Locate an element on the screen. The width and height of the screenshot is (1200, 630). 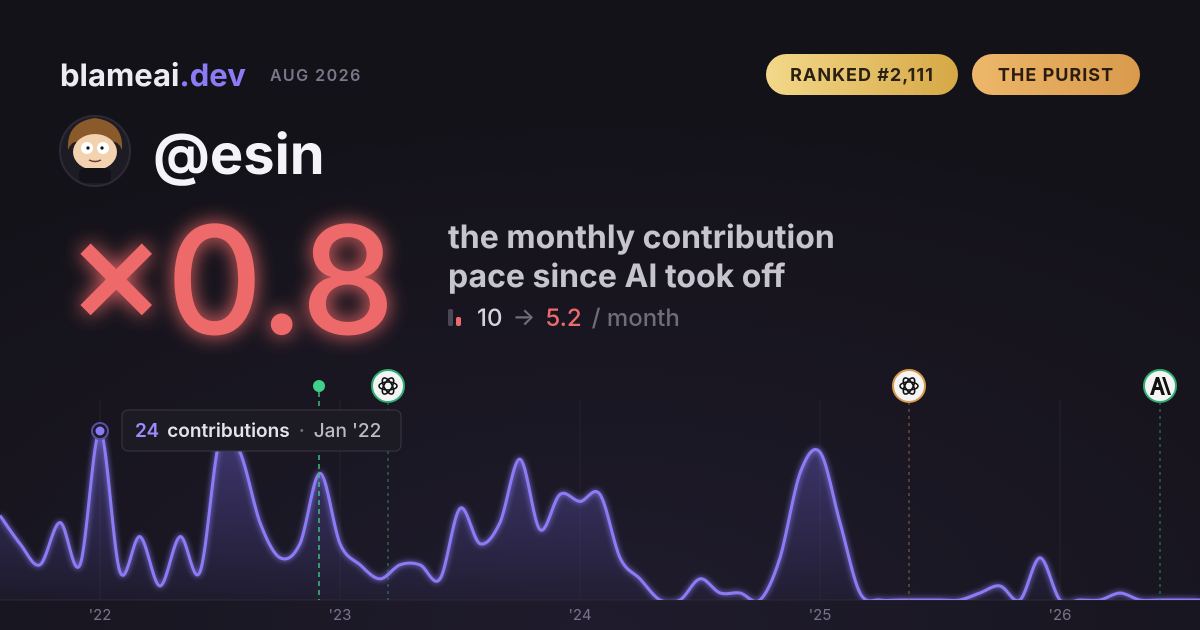
brand: blameai.dev is located at coordinates (153, 75).